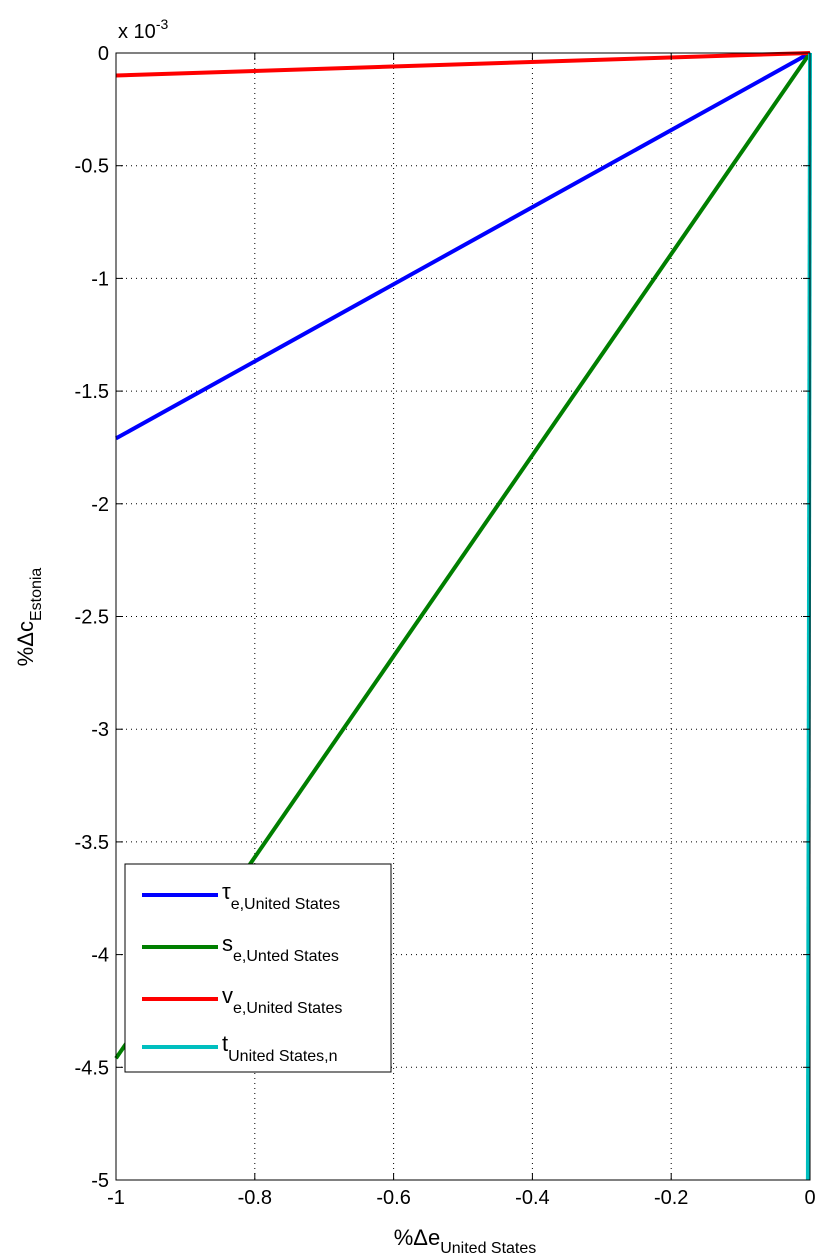  Describe the element at coordinates (282, 1000) in the screenshot. I see `legend-label-3: ve,United States` at that location.